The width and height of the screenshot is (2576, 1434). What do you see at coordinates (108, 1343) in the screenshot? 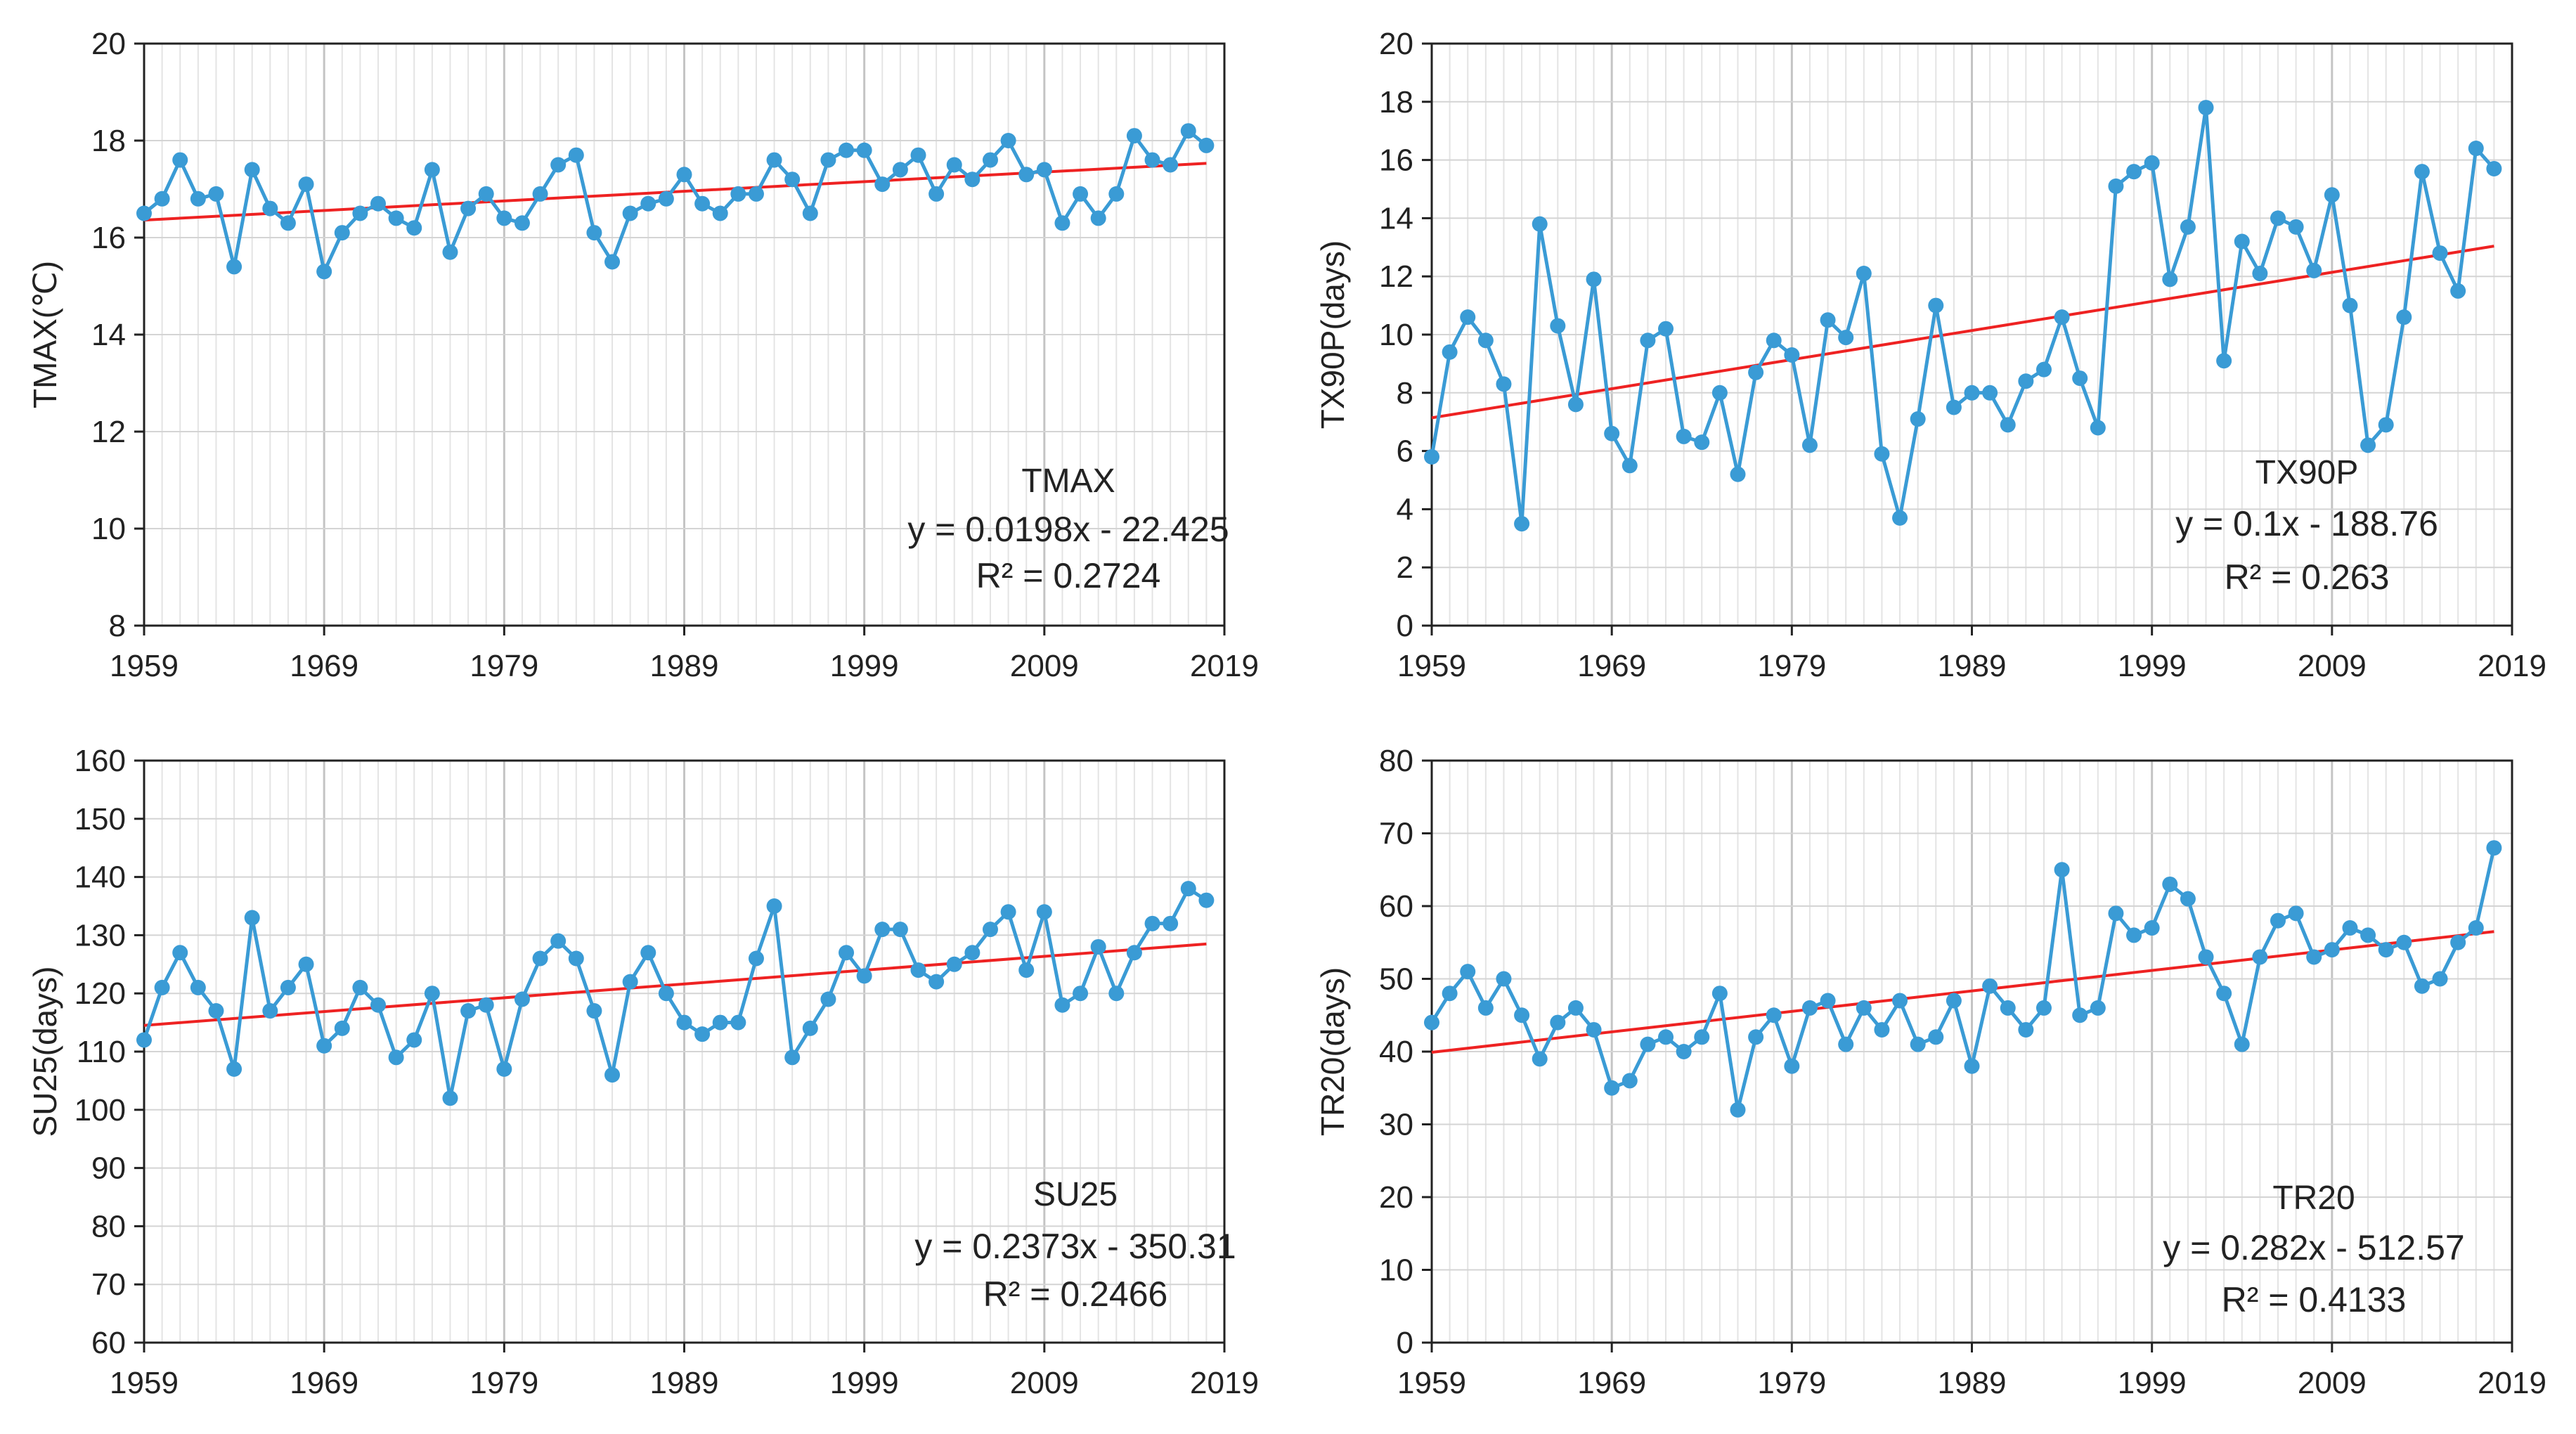
I see `y-tick-label: 60` at bounding box center [108, 1343].